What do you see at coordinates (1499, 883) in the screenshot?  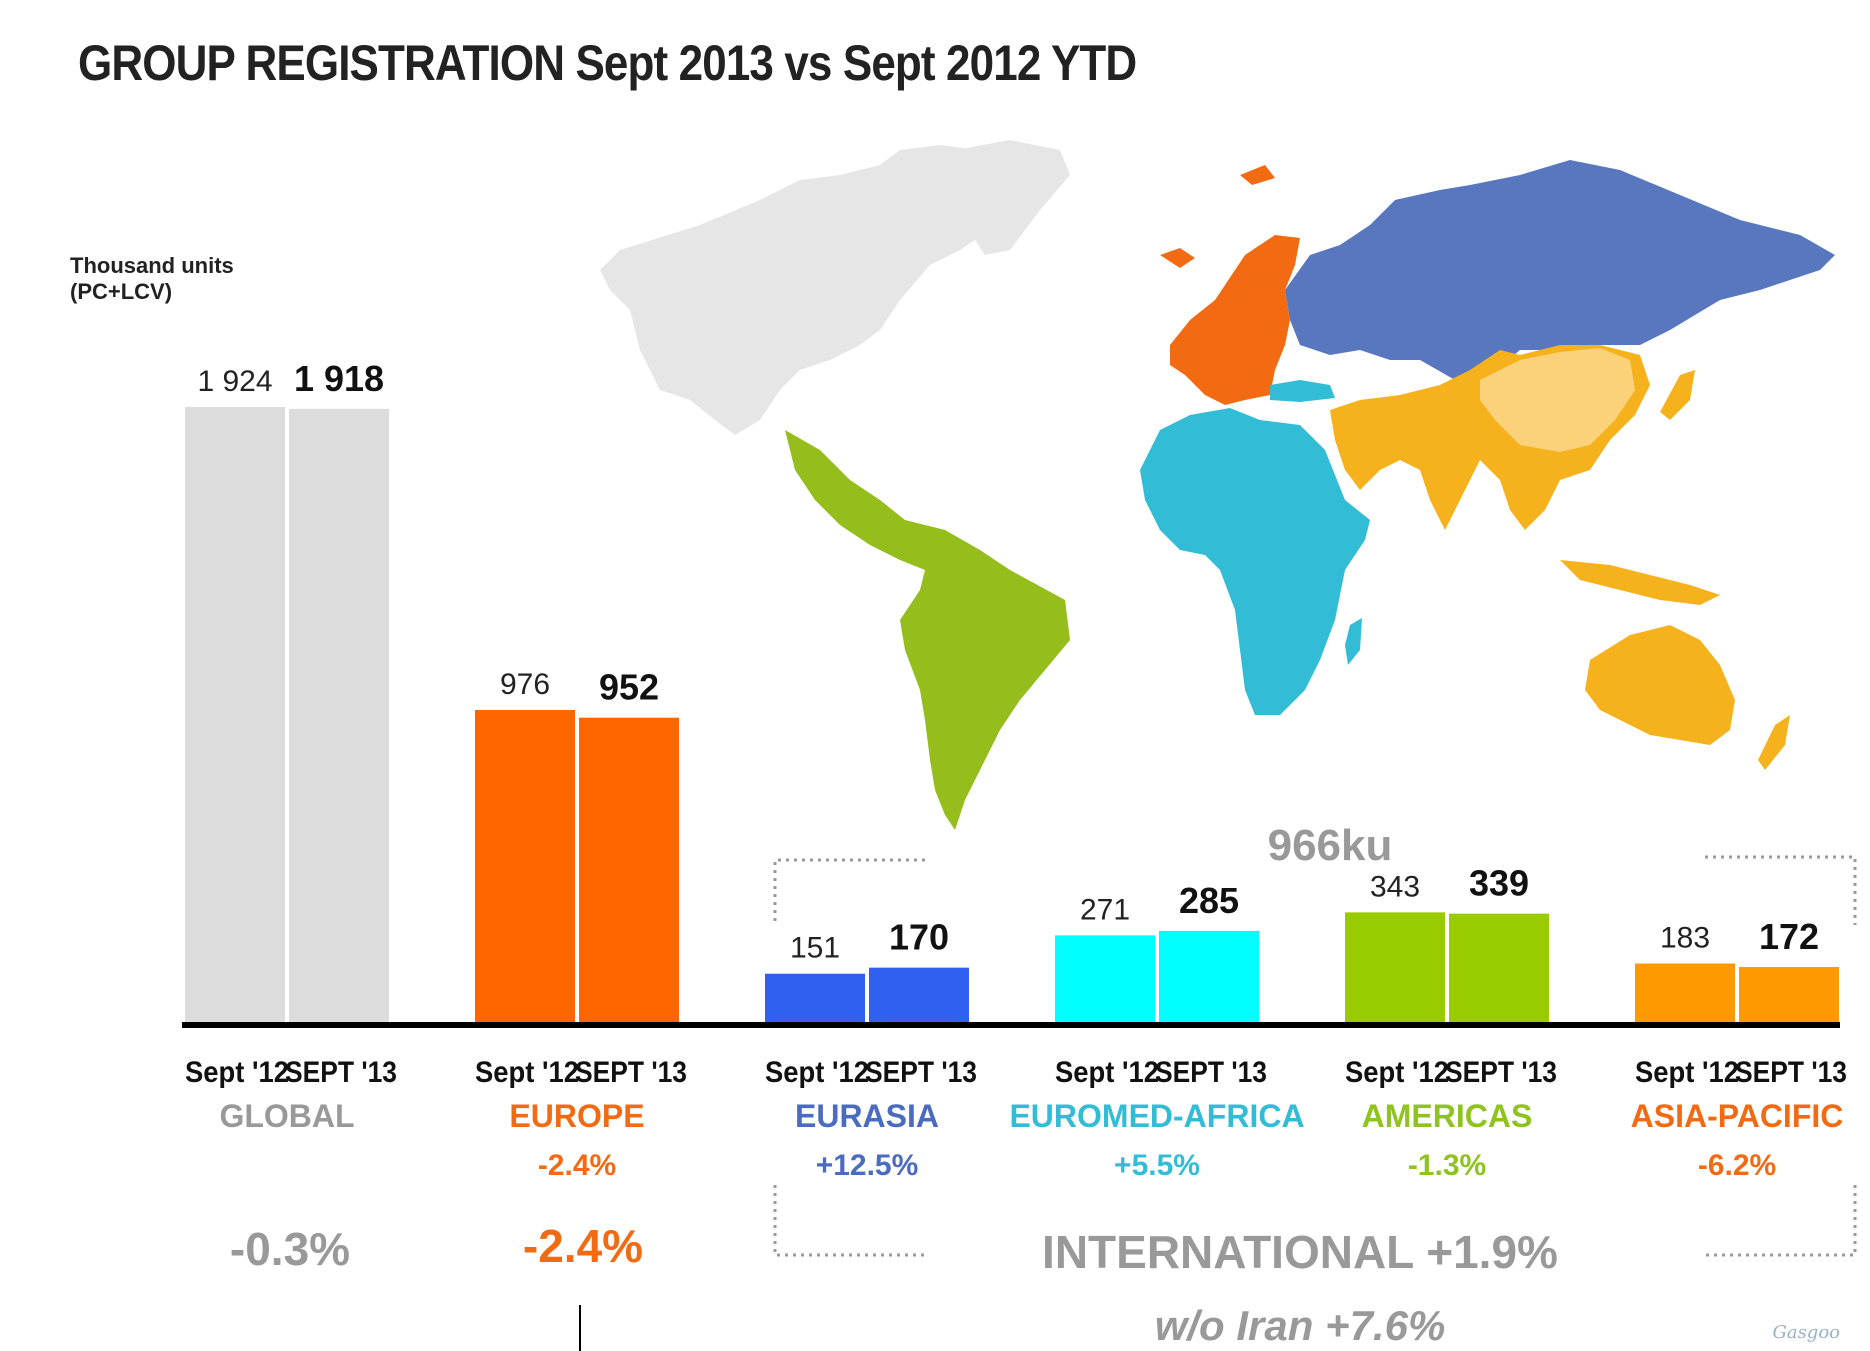 I see `value-label-2013: 339` at bounding box center [1499, 883].